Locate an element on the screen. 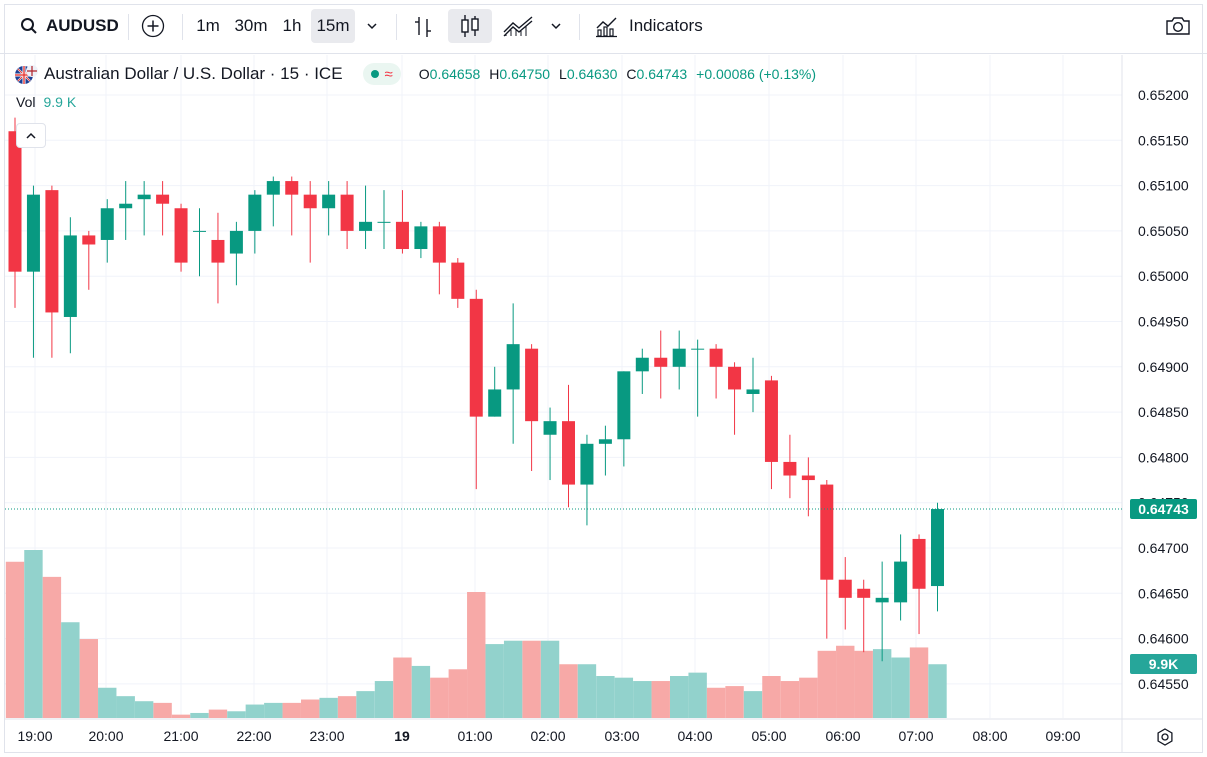 This screenshot has height=757, width=1207. top-toolbar: AUDUSD 1m 30m 1h 15m Indicators is located at coordinates (603, 27).